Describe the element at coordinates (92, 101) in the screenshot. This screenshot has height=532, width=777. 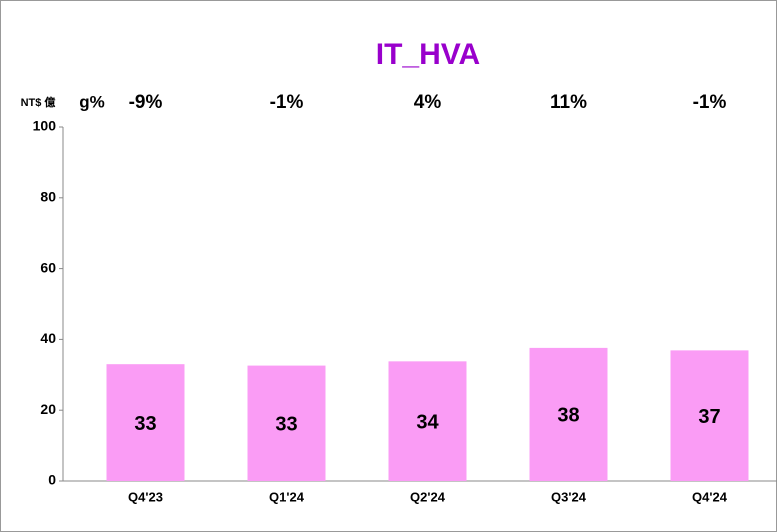
I see `growth-title: g%` at that location.